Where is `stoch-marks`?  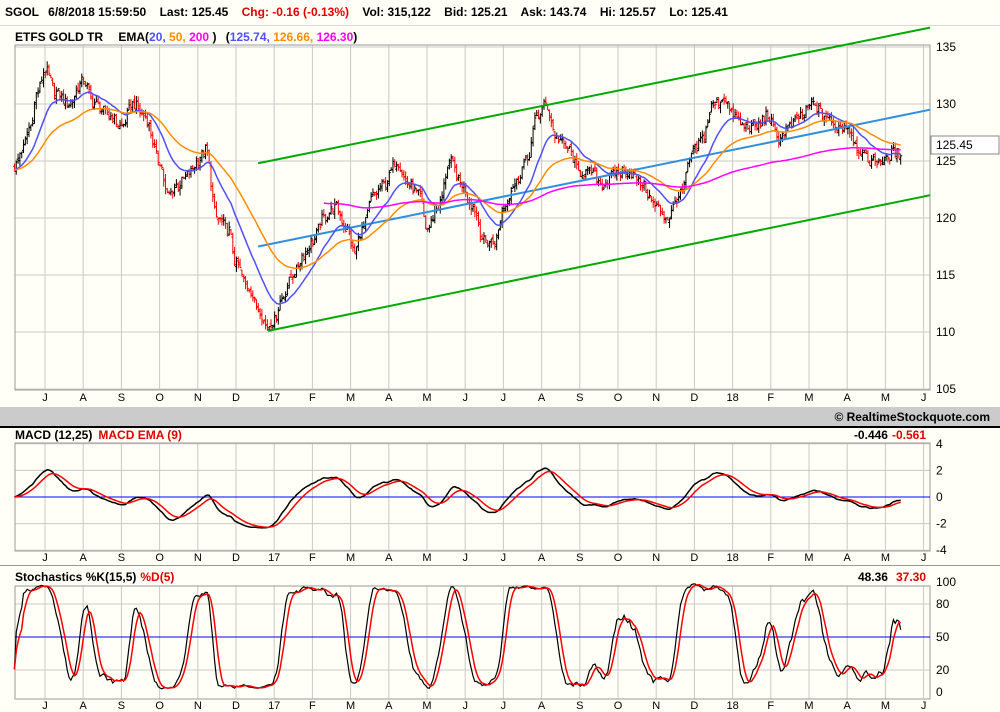
stoch-marks is located at coordinates (471, 636).